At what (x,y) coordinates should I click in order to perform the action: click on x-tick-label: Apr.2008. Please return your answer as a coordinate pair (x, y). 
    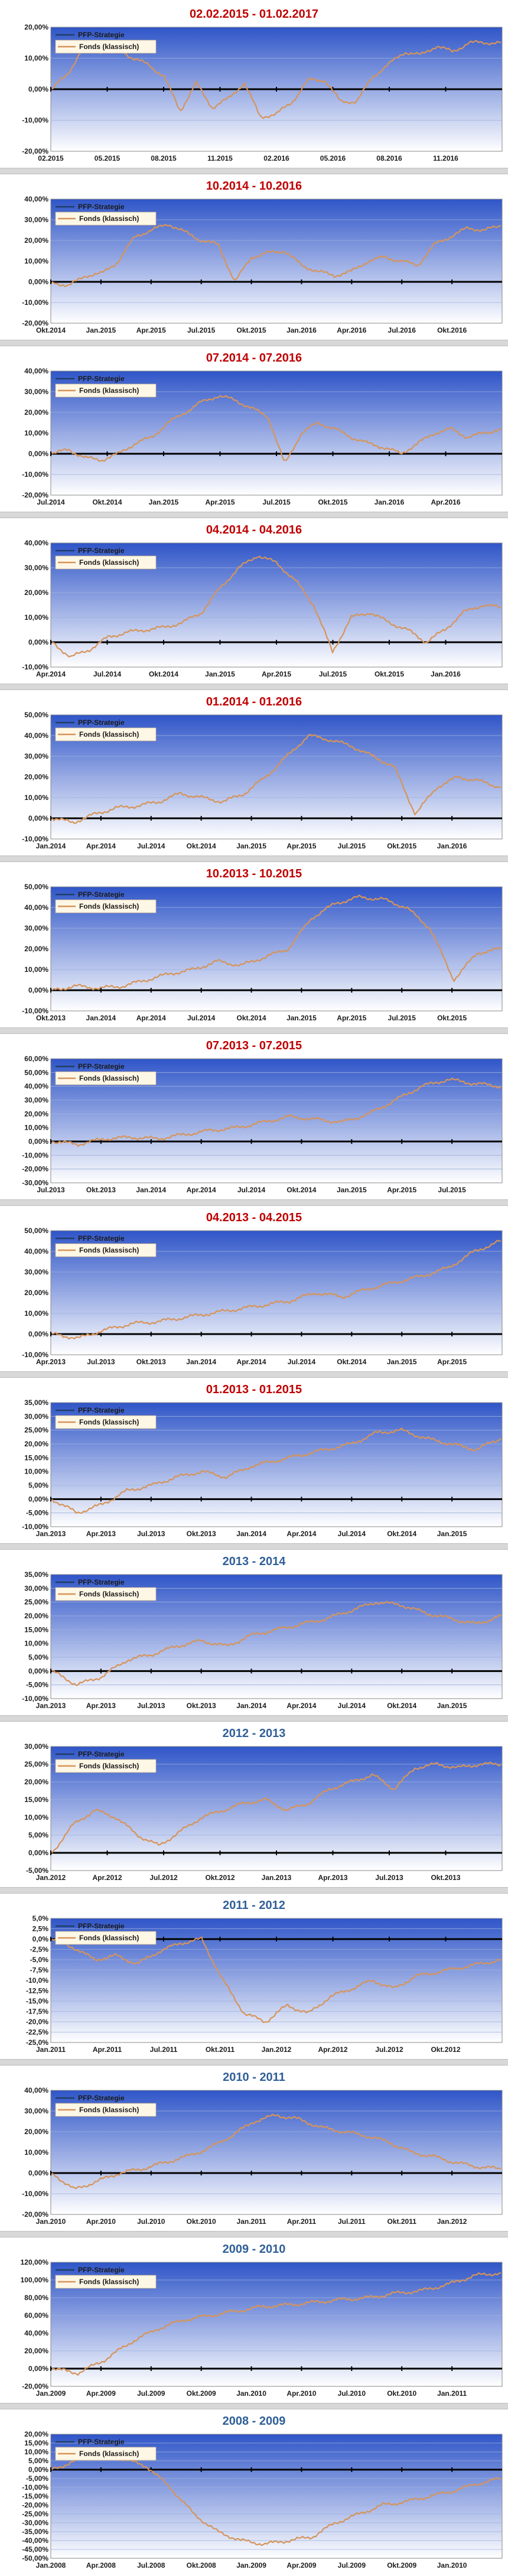
    Looking at the image, I should click on (101, 2565).